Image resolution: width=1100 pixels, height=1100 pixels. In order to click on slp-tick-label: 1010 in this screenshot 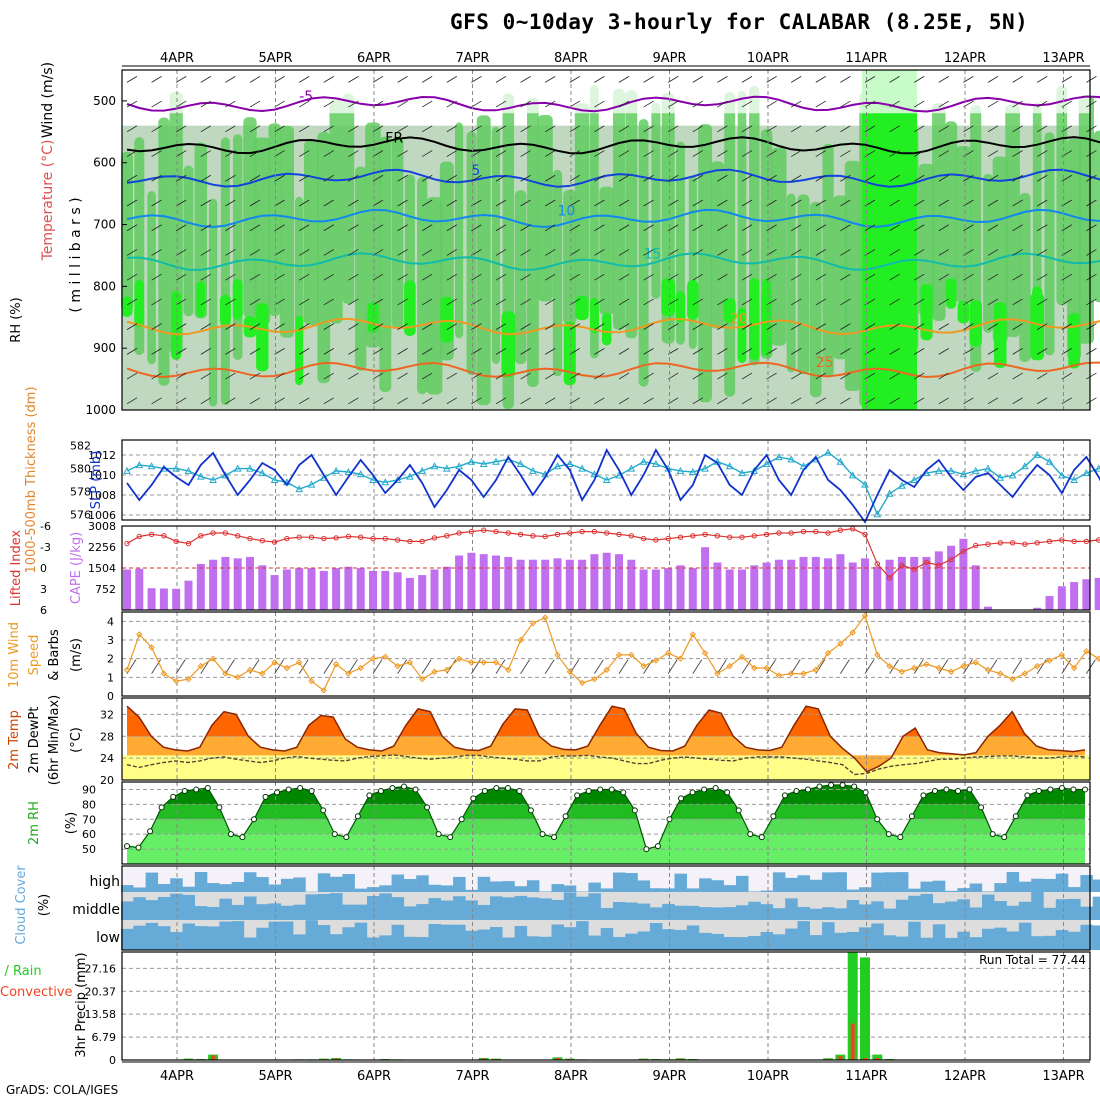, I will do `click(102, 475)`.